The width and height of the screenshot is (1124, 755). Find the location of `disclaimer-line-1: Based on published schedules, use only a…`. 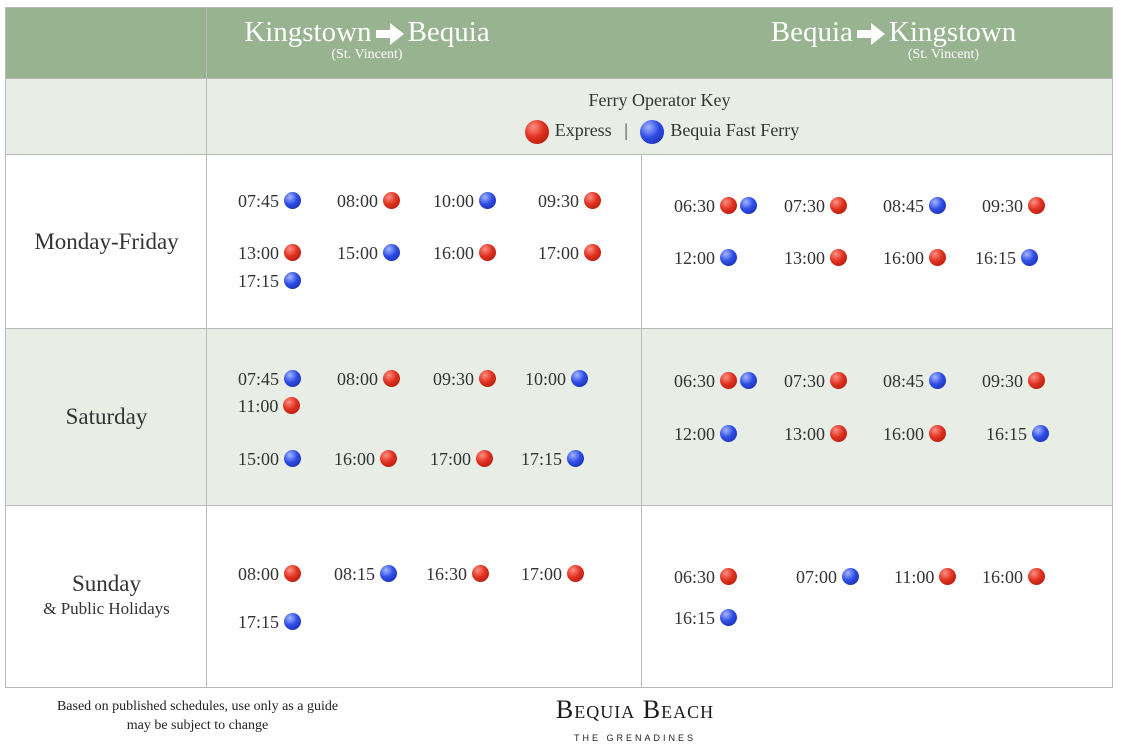

disclaimer-line-1: Based on published schedules, use only a… is located at coordinates (197, 706).